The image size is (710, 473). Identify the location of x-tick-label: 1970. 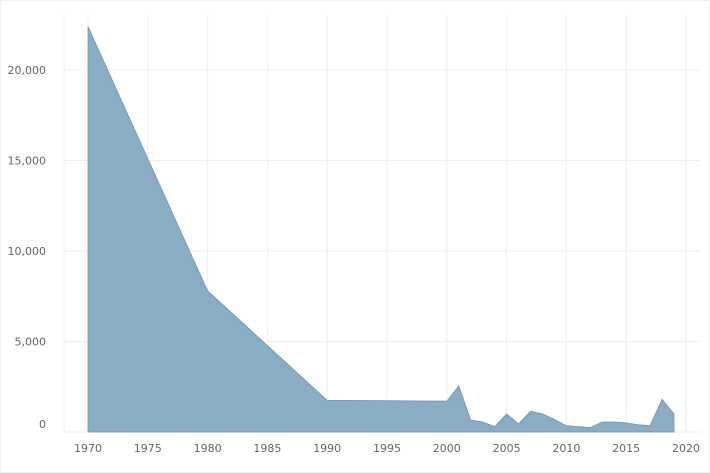
(88, 448).